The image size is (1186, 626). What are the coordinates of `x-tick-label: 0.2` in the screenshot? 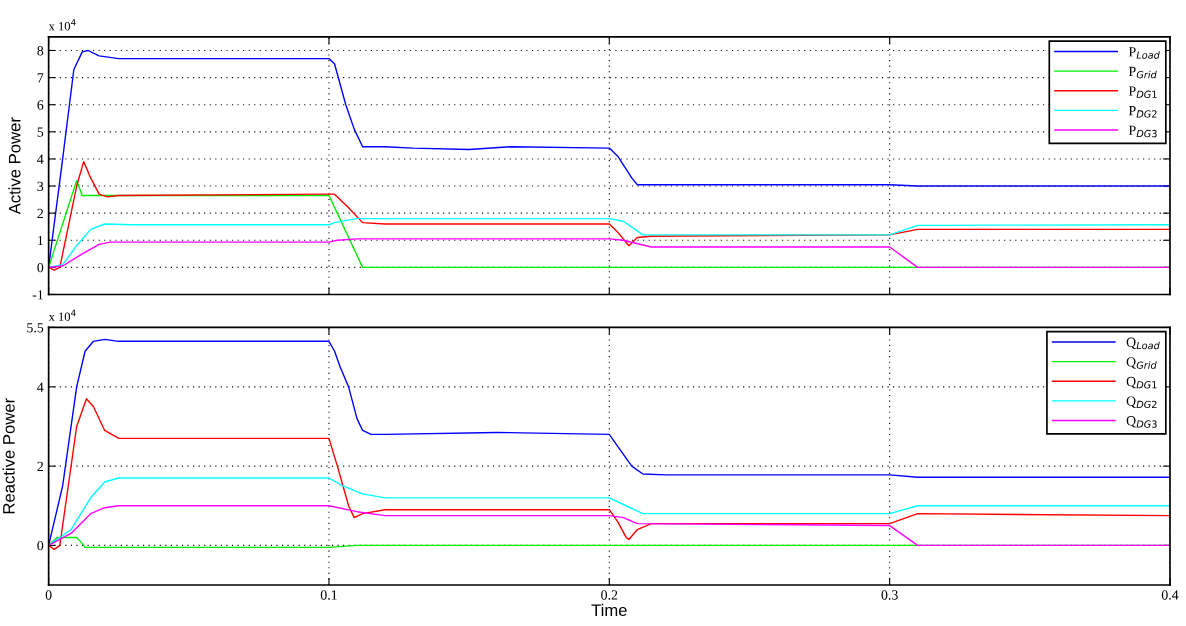 It's located at (609, 595).